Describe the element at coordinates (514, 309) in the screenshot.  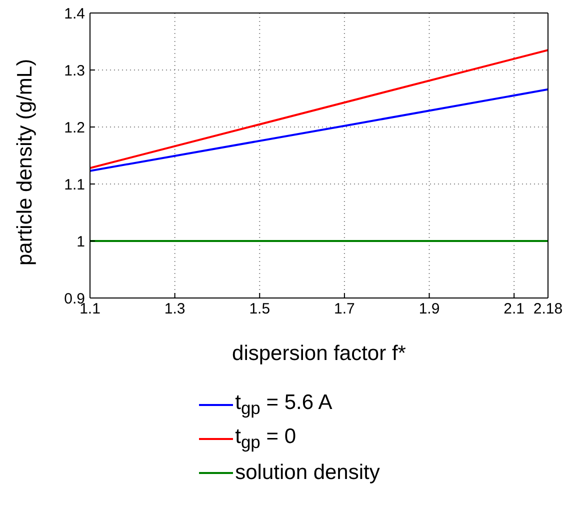
I see `x-tick-label: 2.1` at that location.